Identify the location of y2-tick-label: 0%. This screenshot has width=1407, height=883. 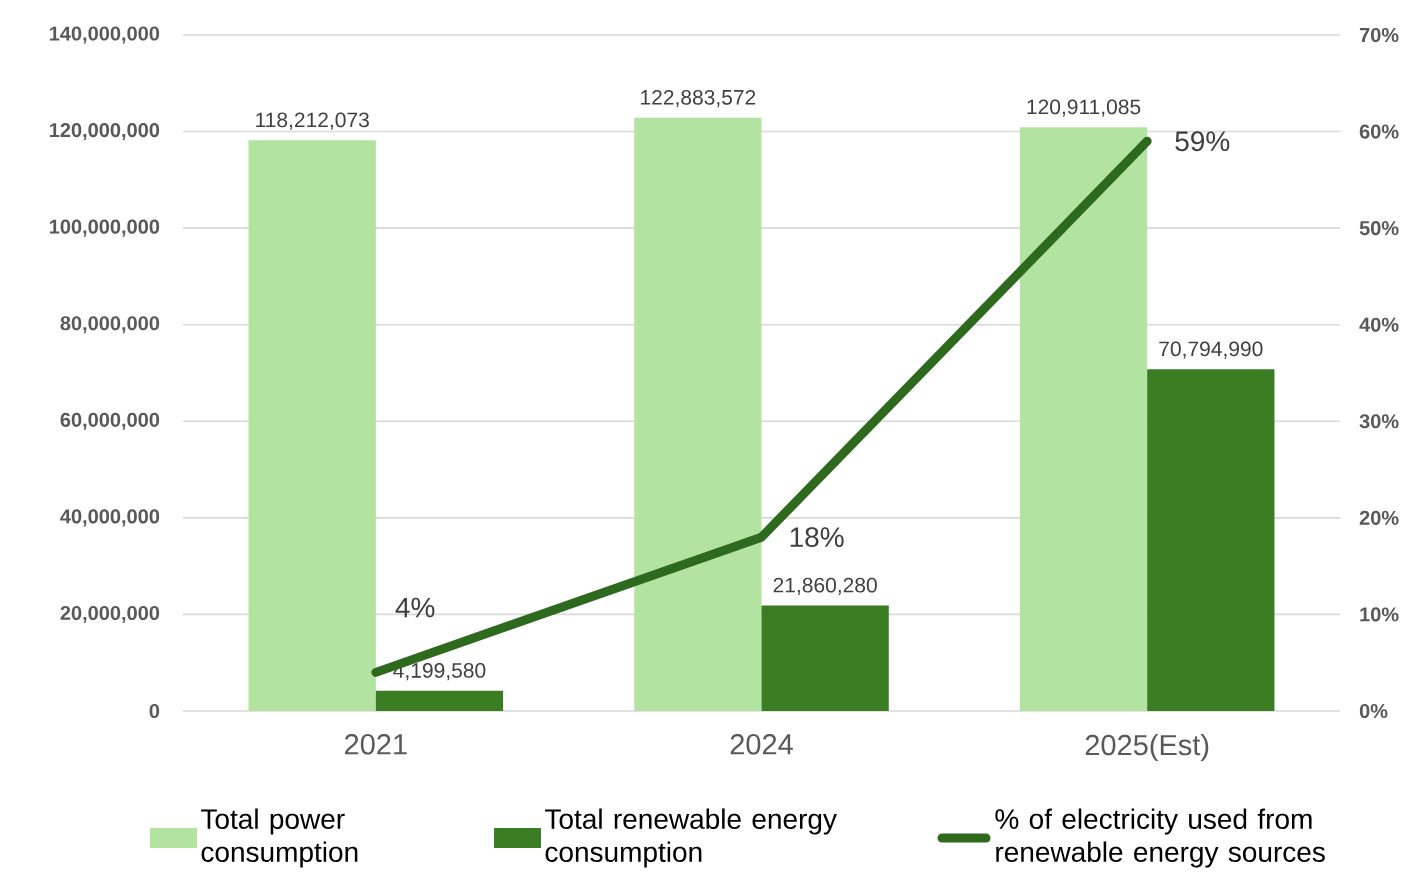
(1373, 711).